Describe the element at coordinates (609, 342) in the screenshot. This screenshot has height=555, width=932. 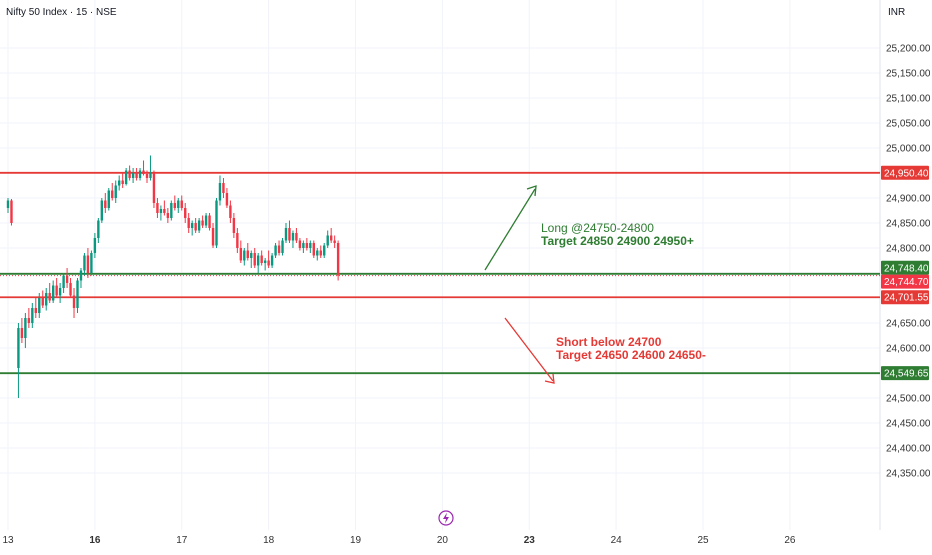
I see `short-label-line1: Short below 24700` at that location.